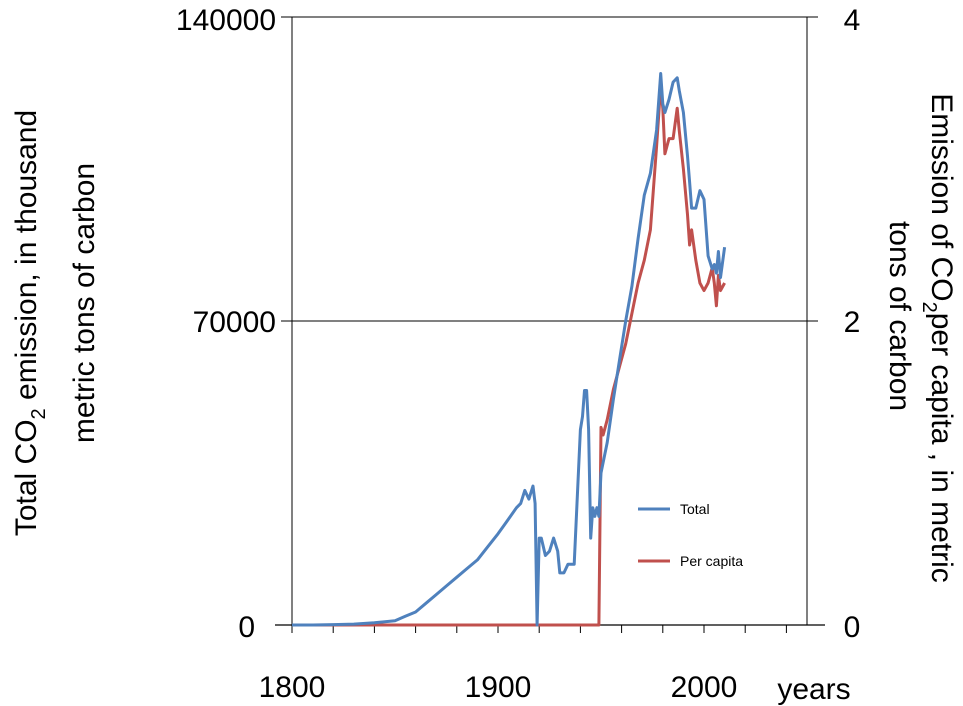 This screenshot has width=963, height=706. Describe the element at coordinates (246, 627) in the screenshot. I see `y-left-tick-label: 0` at that location.